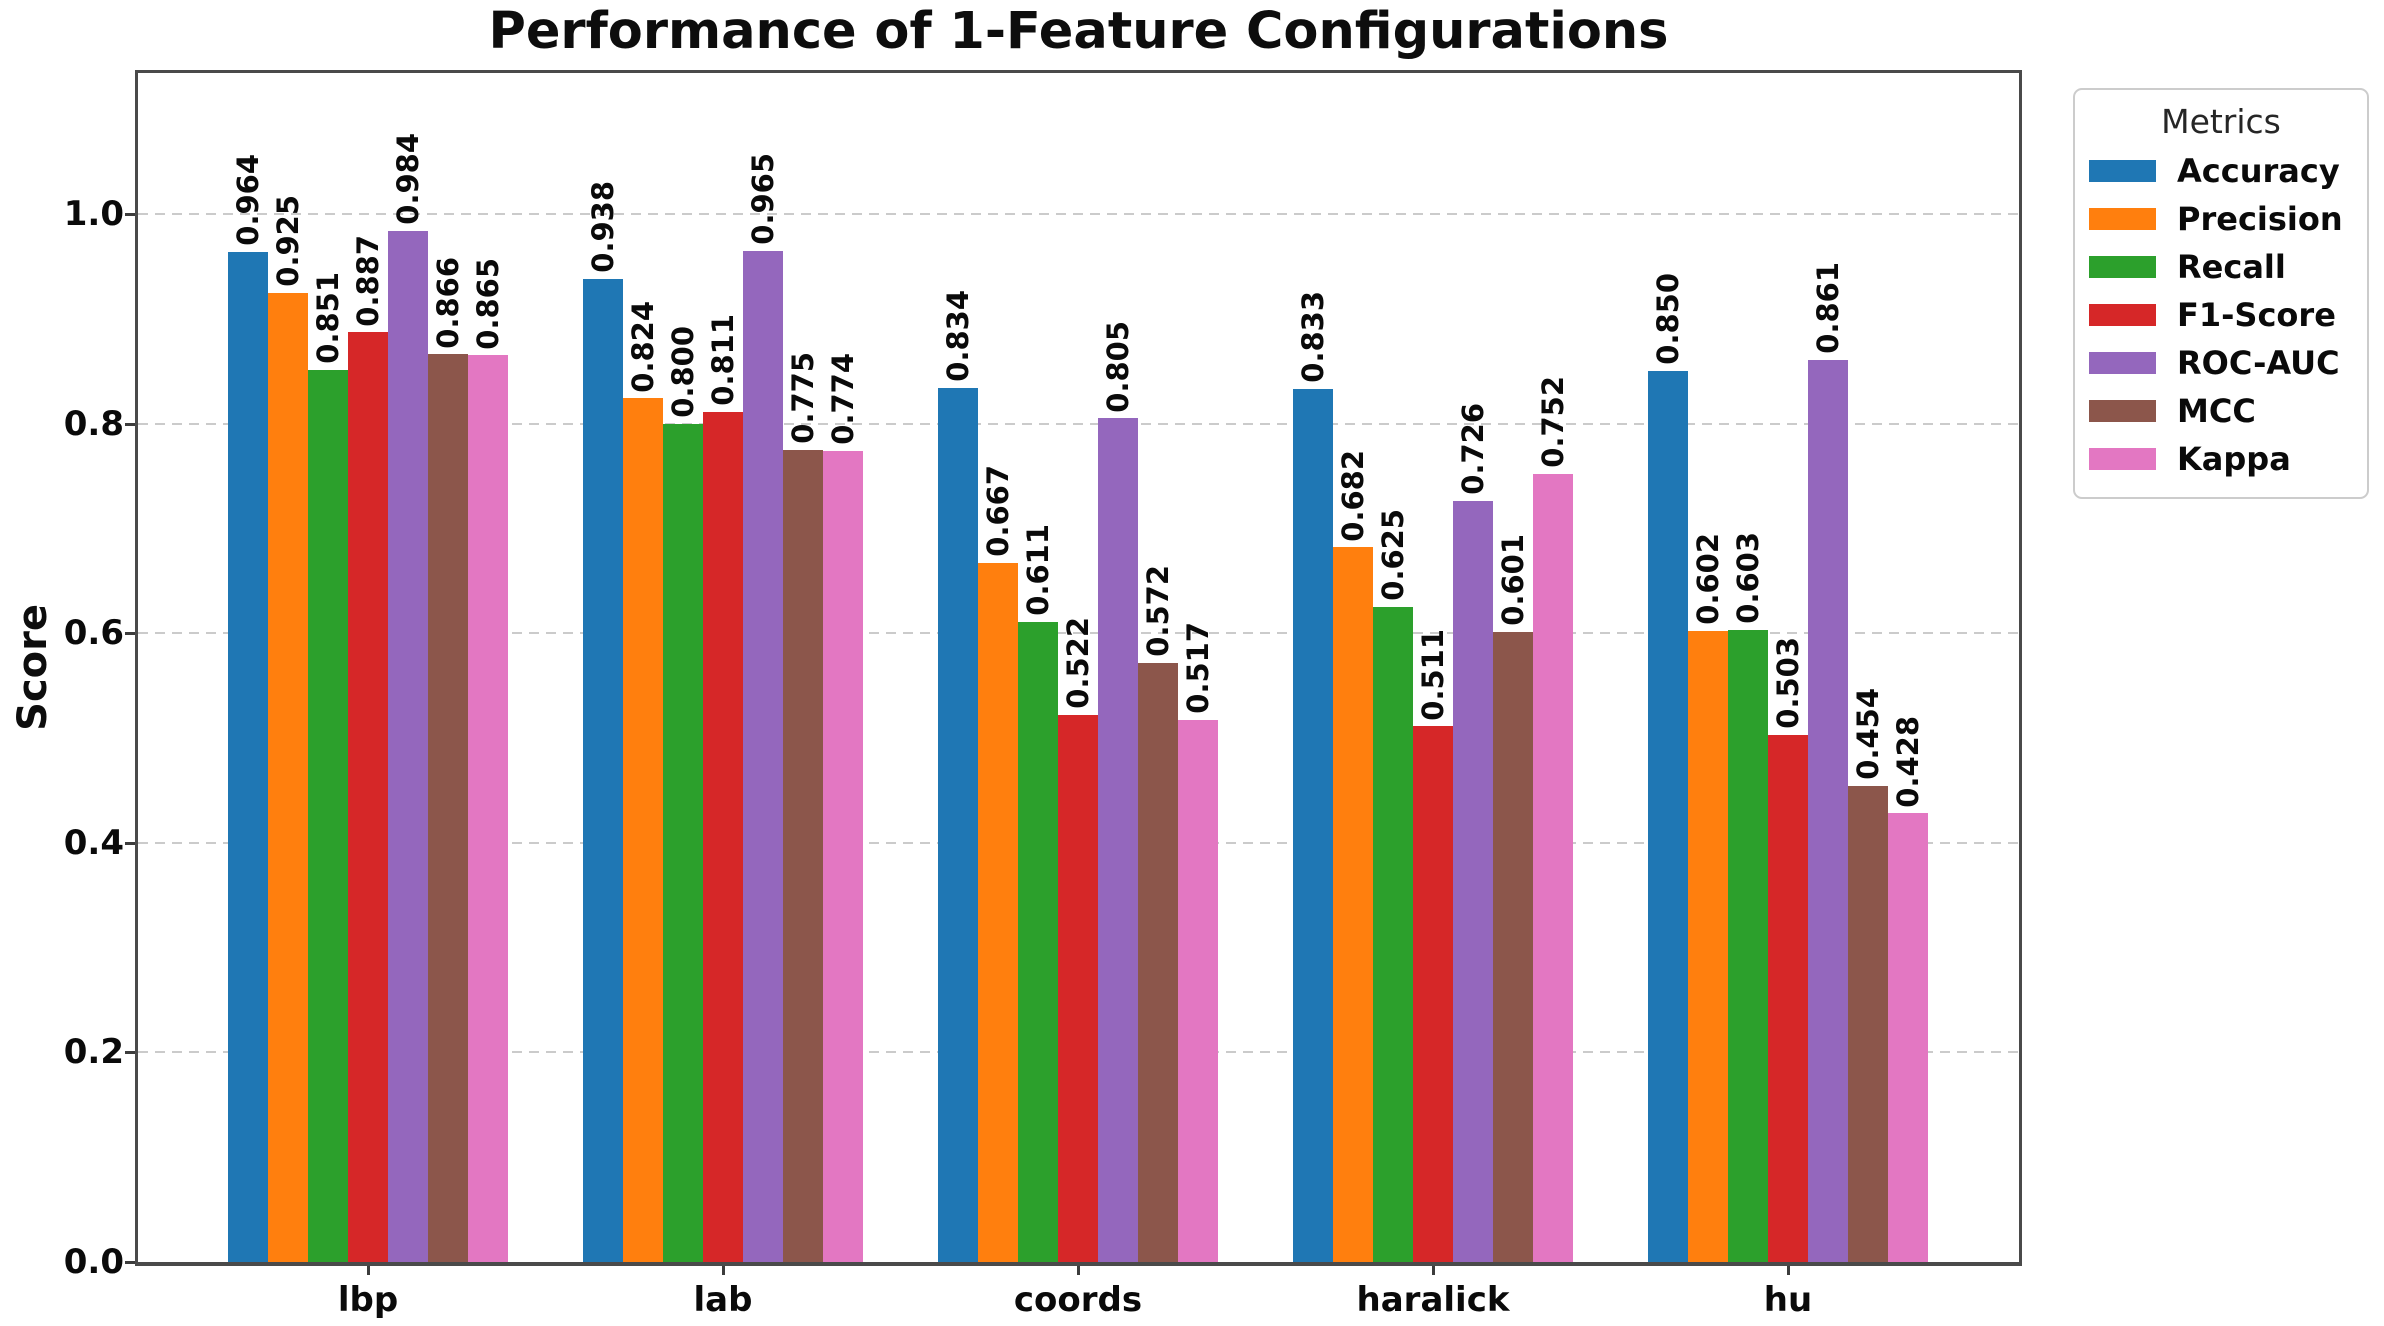  What do you see at coordinates (248, 756) in the screenshot?
I see `bar-accuracy-lbp` at bounding box center [248, 756].